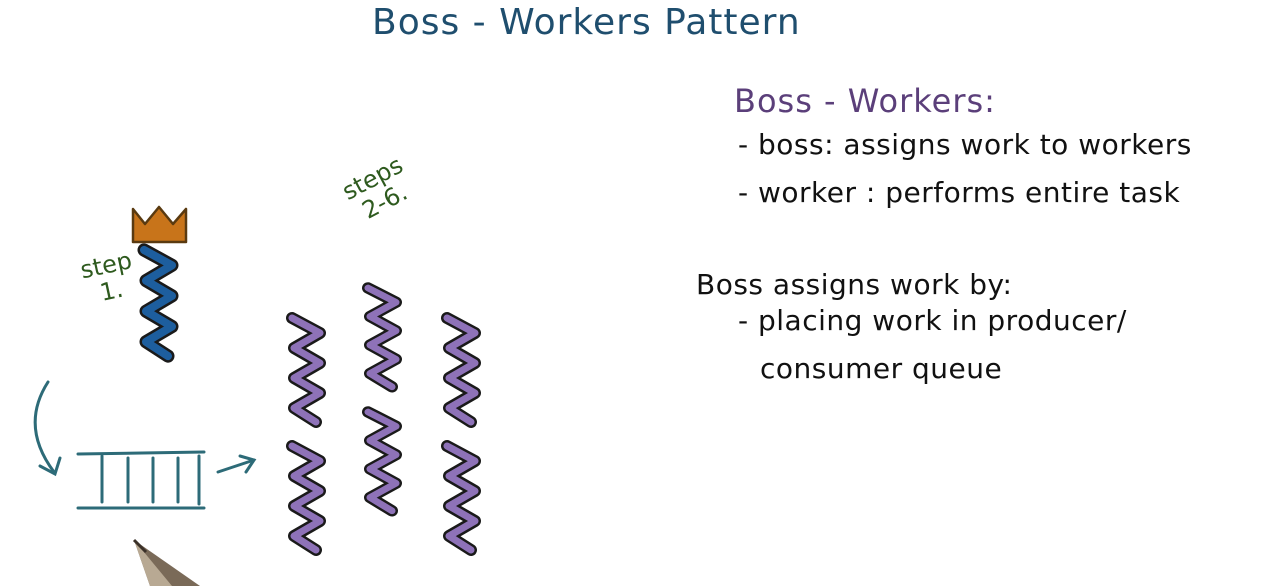  What do you see at coordinates (159, 224) in the screenshot?
I see `crown-icon` at bounding box center [159, 224].